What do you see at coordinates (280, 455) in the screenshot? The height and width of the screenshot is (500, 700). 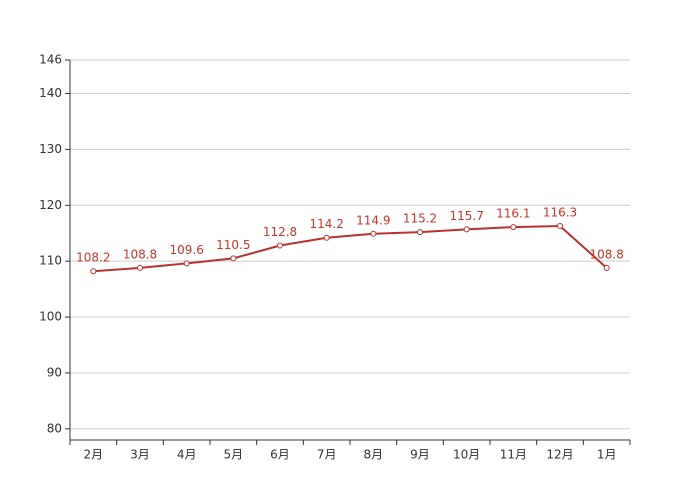 I see `x-tick-label: 6月` at bounding box center [280, 455].